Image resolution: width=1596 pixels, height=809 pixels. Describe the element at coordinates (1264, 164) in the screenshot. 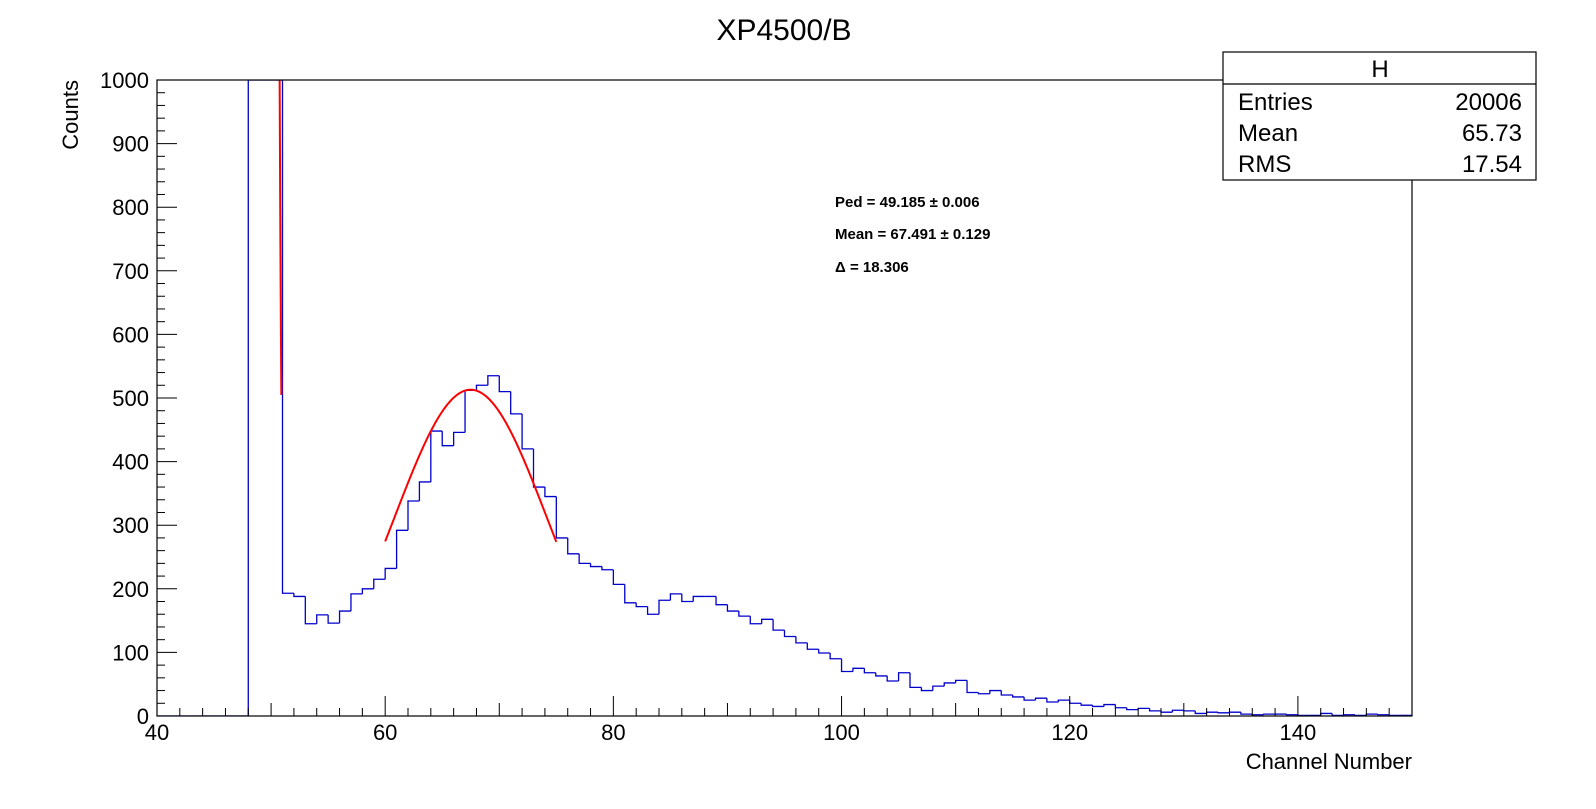

I see `stats-rms-label: RMS` at that location.